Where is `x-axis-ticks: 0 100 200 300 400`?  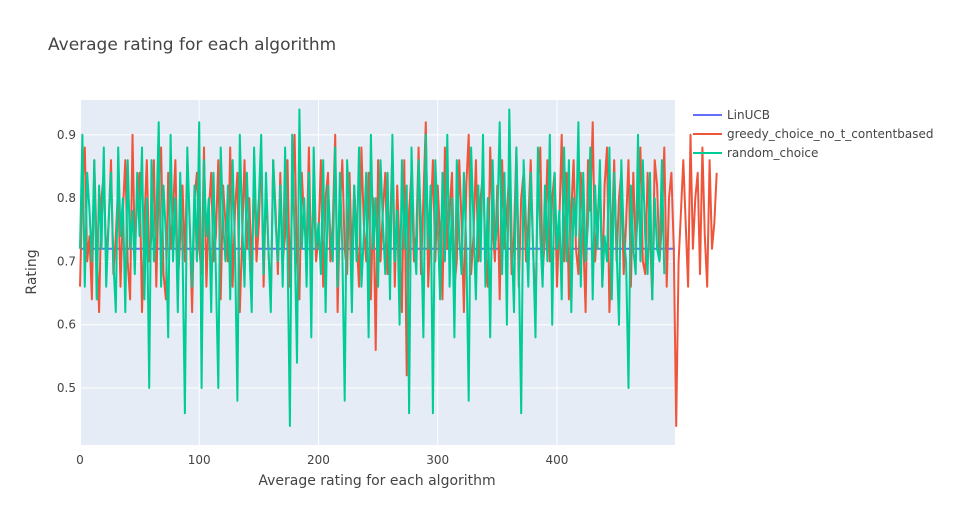
x-axis-ticks: 0 100 200 300 400 is located at coordinates (322, 460).